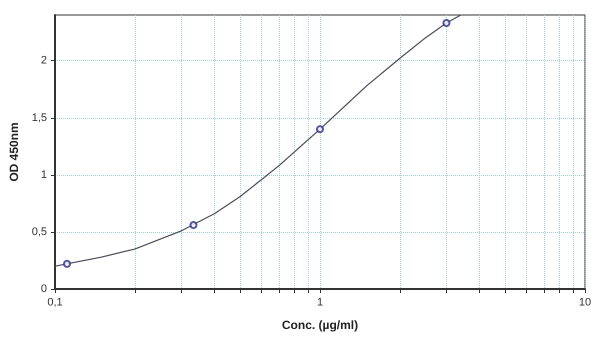 The image size is (600, 341). Describe the element at coordinates (585, 302) in the screenshot. I see `x-tick-label: 10` at that location.